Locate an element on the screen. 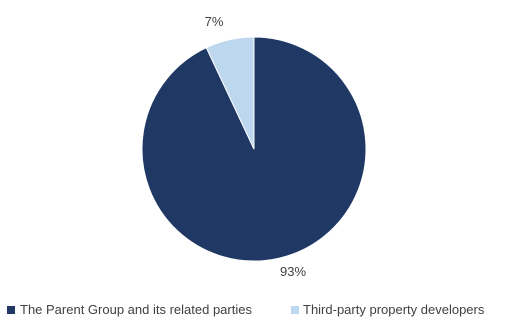  legend-swatch-parent-group is located at coordinates (11, 310).